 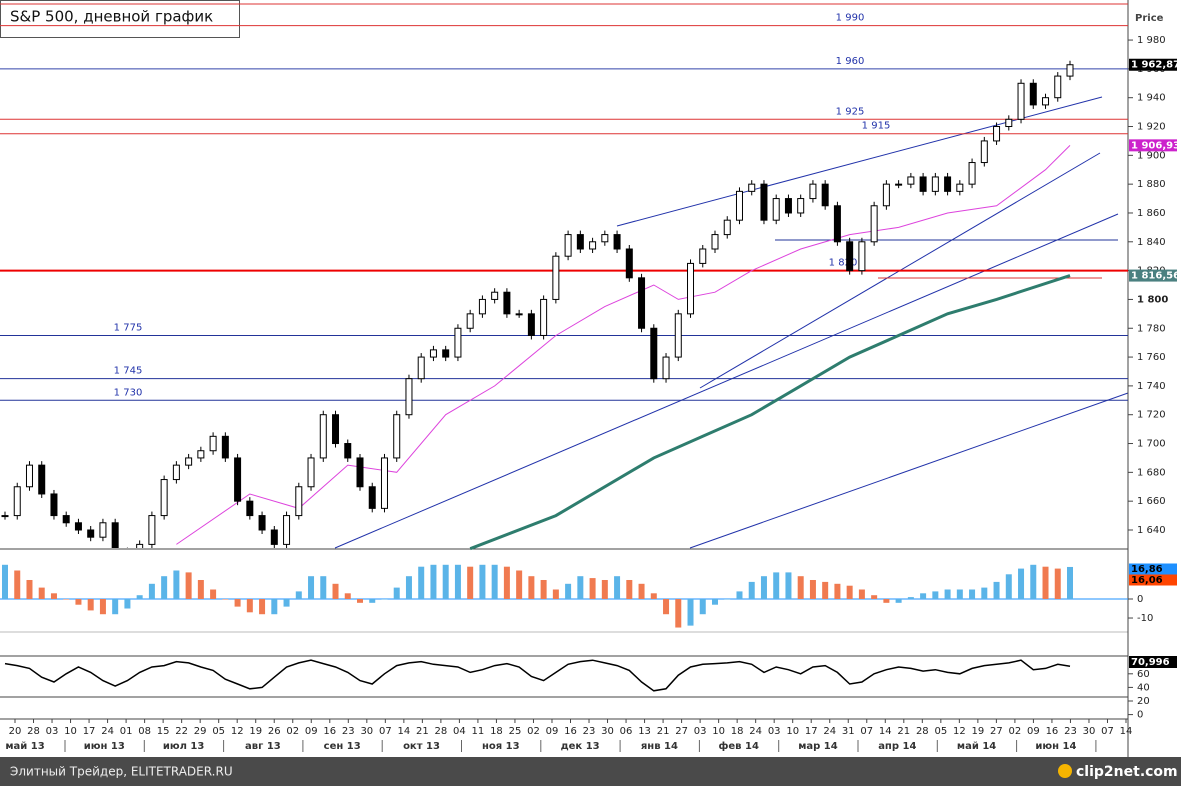 What do you see at coordinates (580, 746) in the screenshot?
I see `month-label: дек 13` at bounding box center [580, 746].